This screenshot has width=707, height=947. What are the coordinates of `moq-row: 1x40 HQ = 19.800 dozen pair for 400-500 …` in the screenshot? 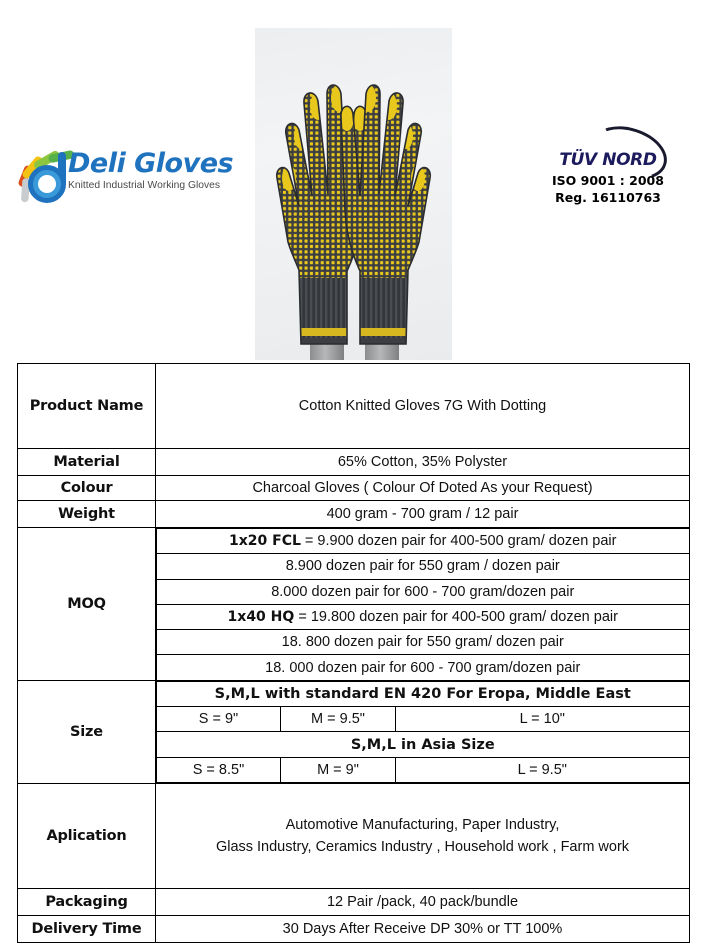 It's located at (423, 617).